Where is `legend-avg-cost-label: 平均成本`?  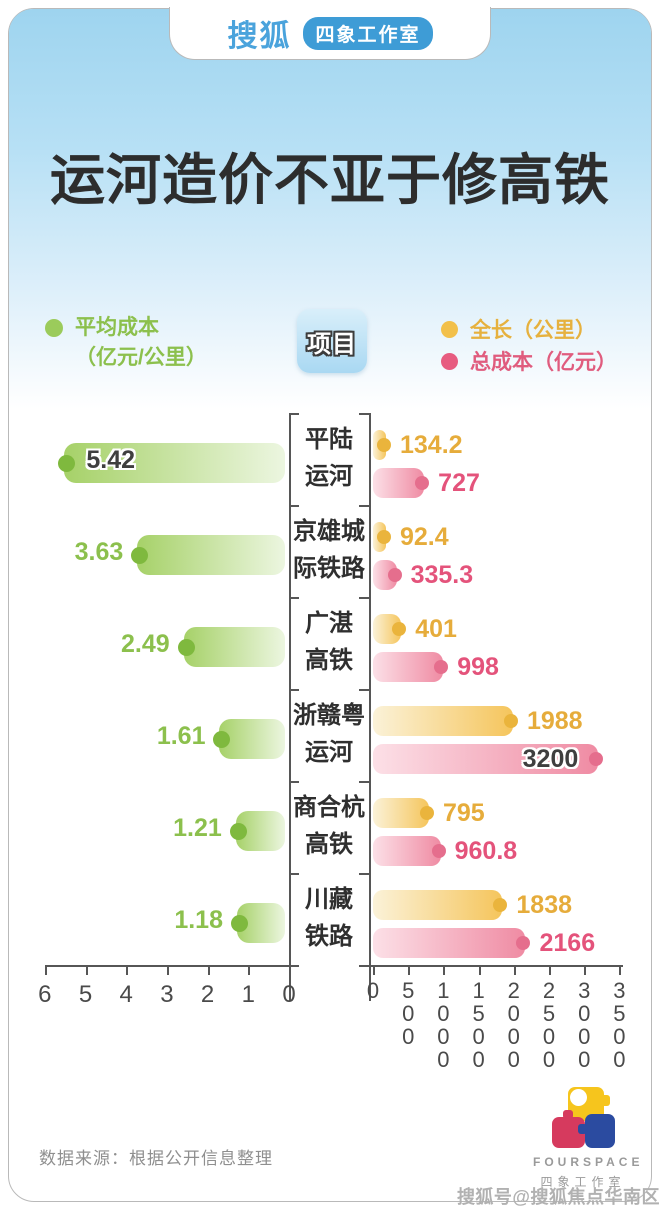
legend-avg-cost-label: 平均成本 is located at coordinates (117, 327).